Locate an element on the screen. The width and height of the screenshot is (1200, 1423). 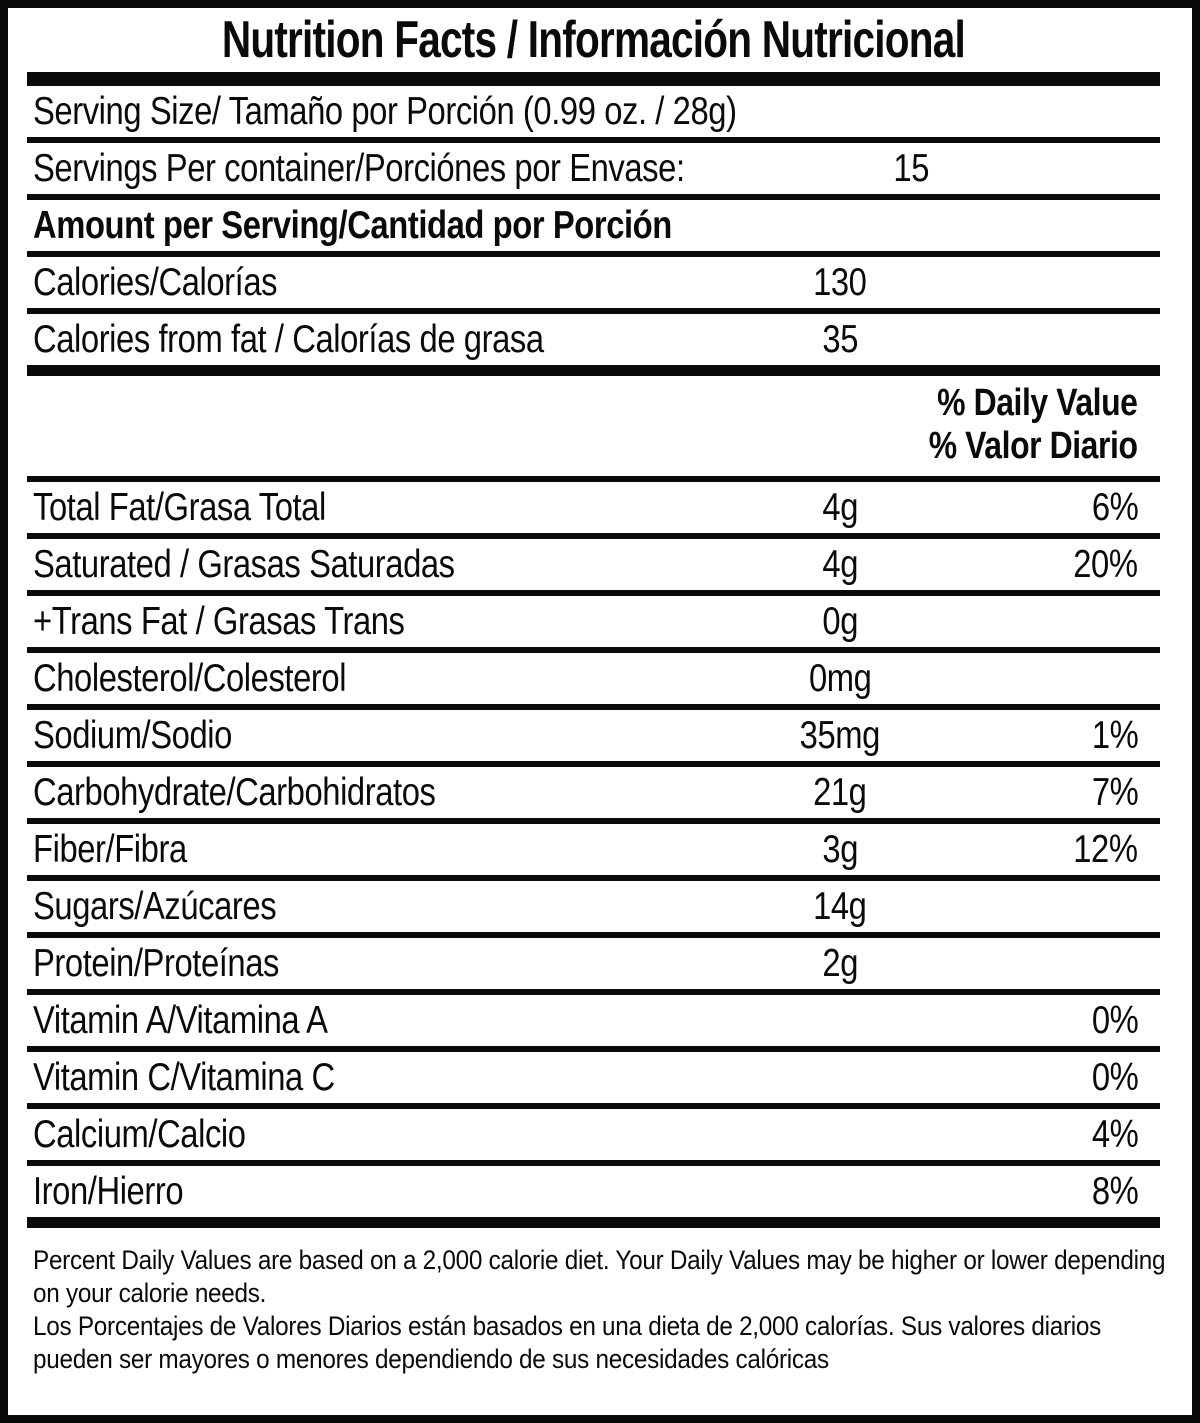
row-amount-per-serving-header: Amount per Serving/Cantidad por Porción is located at coordinates (593, 228).